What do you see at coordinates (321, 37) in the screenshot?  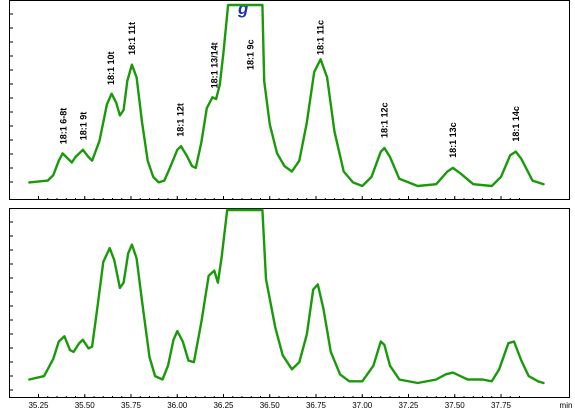 I see `peak-label: 18:1 11c` at bounding box center [321, 37].